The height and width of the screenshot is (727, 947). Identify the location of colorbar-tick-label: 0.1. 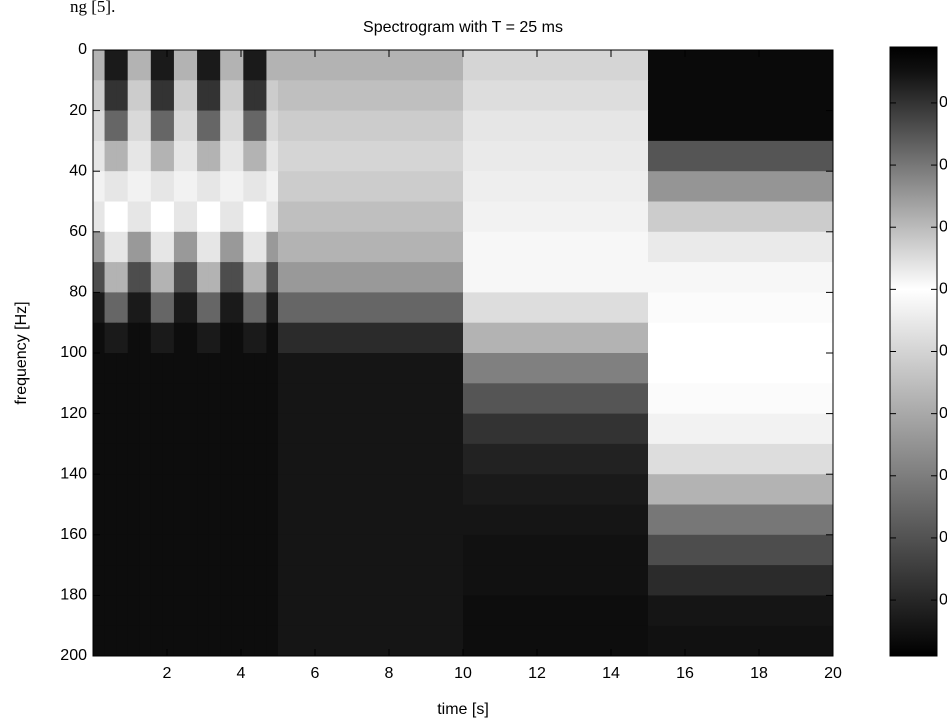
(943, 599).